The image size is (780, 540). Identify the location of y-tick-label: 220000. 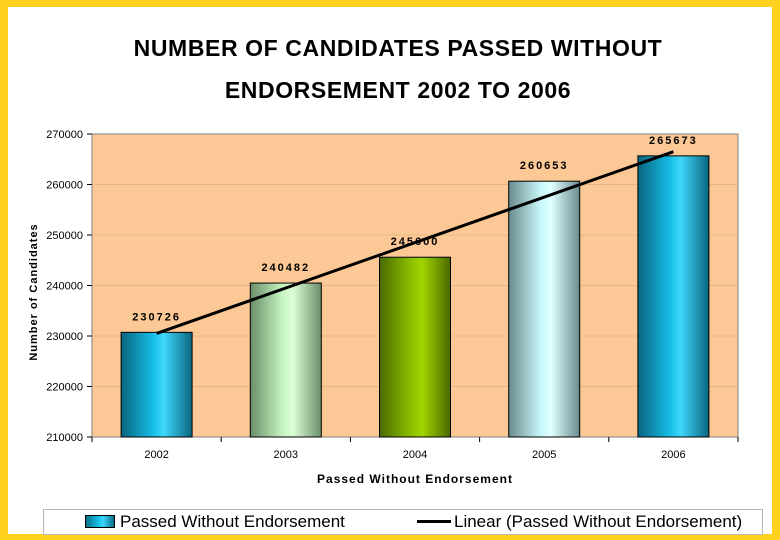
(64, 388).